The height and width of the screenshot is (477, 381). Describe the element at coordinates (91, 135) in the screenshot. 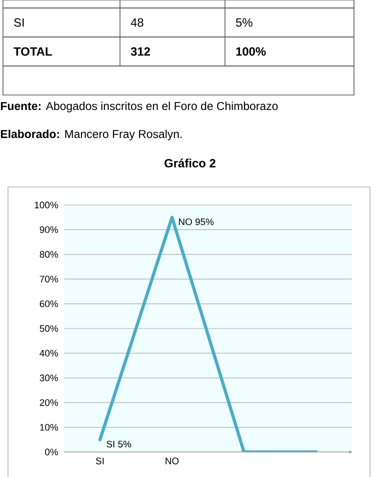

I see `text: Elaborado: Mancero Fray Rosalyn.` at that location.